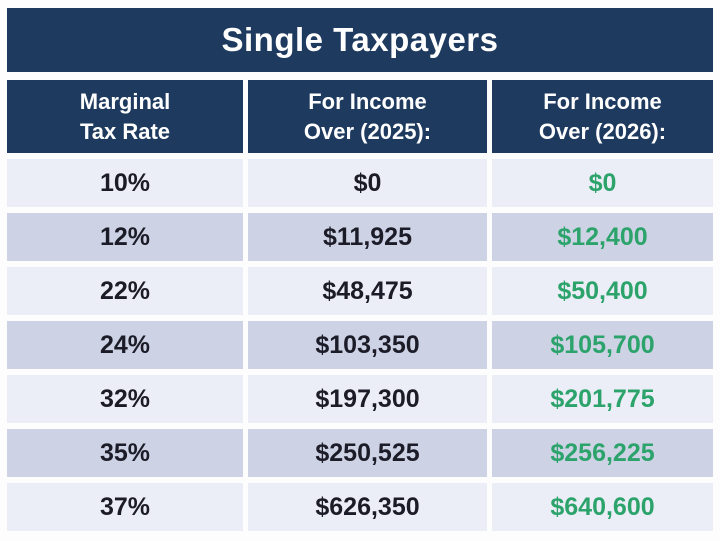  Describe the element at coordinates (602, 291) in the screenshot. I see `income-2026-cell: $50,400` at that location.